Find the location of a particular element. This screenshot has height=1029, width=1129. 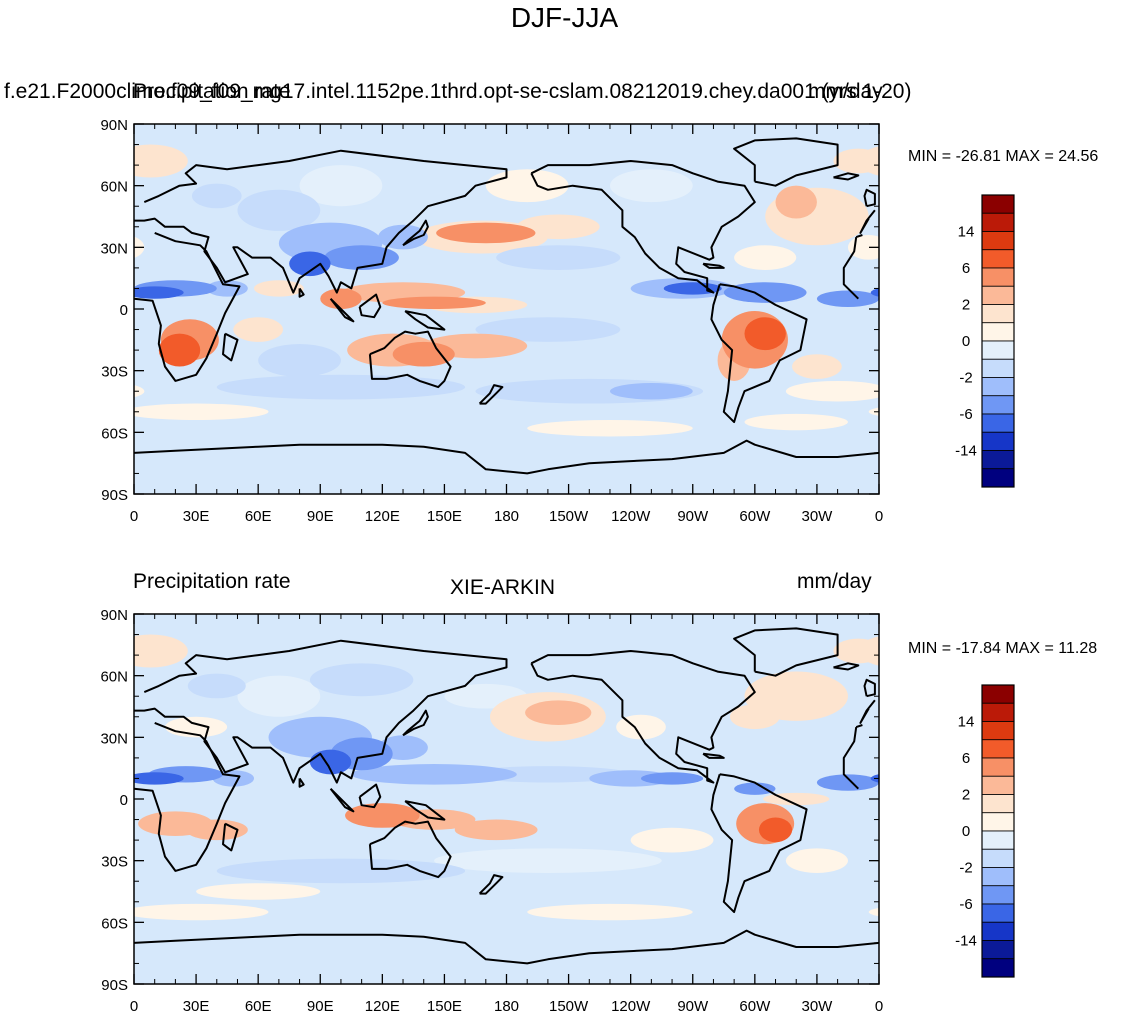

top-lon-label: 0 is located at coordinates (134, 516).